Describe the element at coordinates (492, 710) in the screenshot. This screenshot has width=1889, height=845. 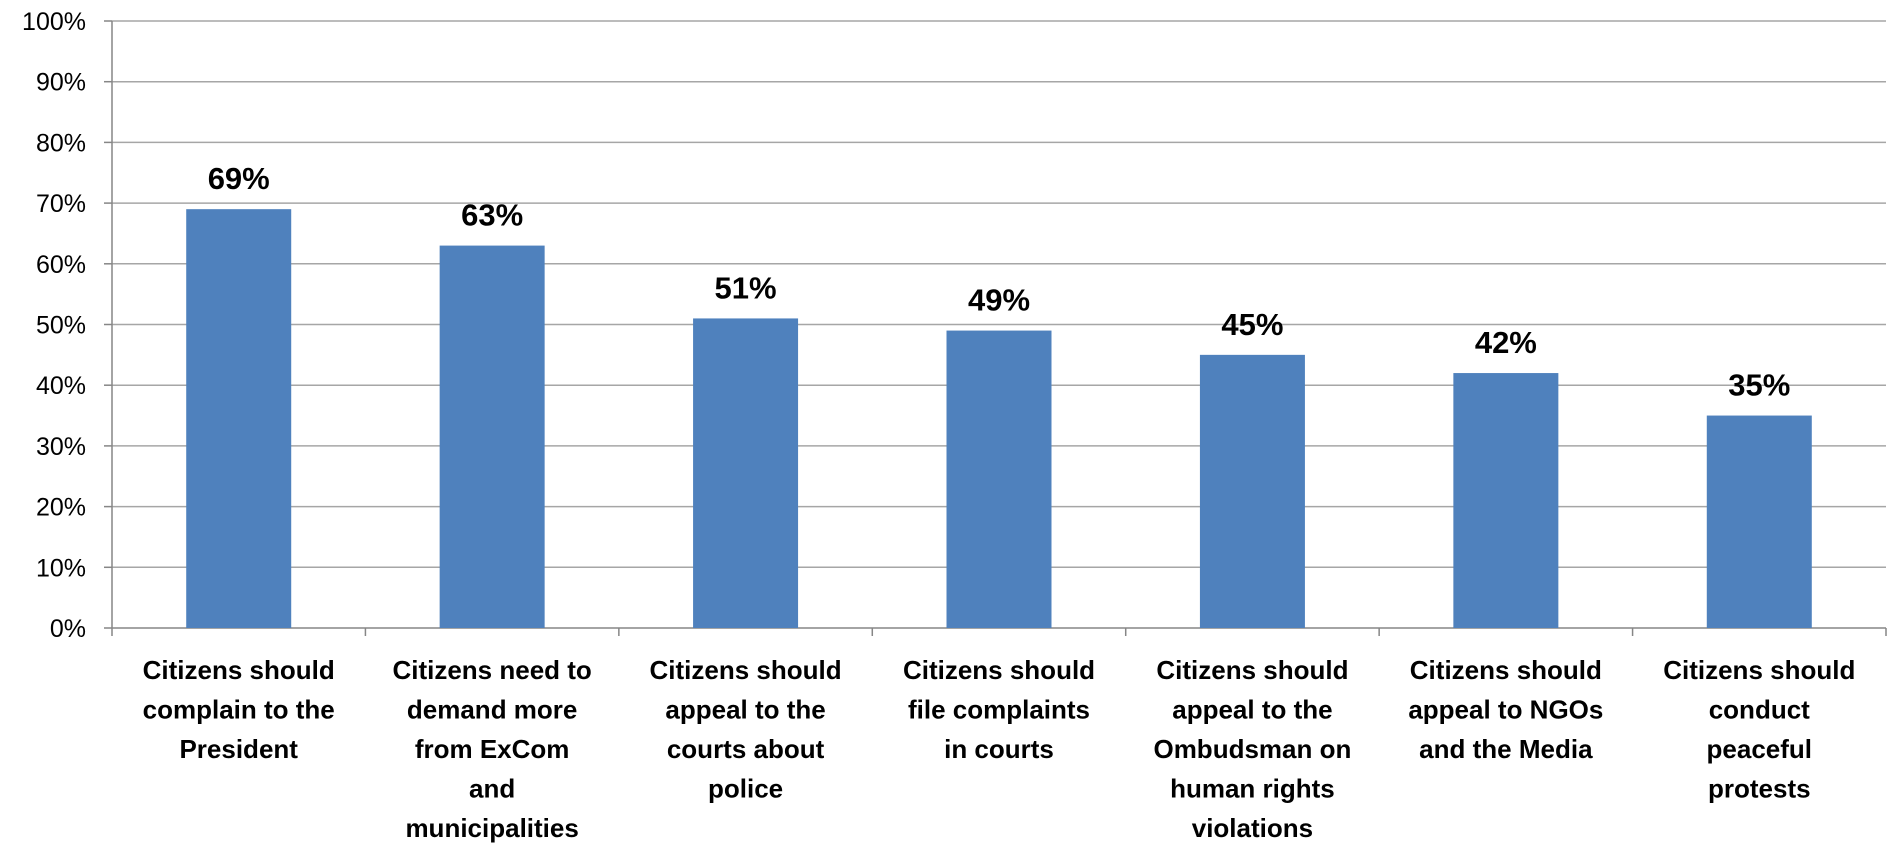
I see `x-tick-label: demand more` at that location.